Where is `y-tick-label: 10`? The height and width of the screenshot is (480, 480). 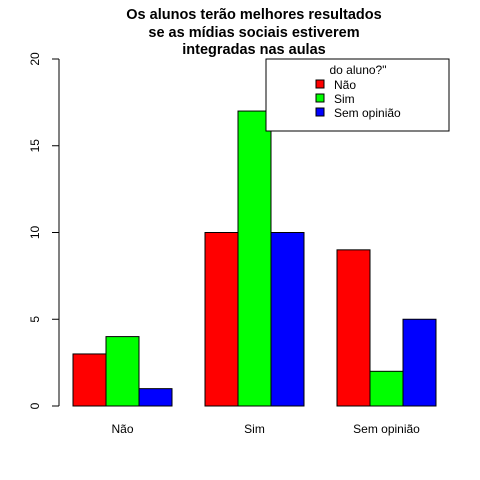
y-tick-label: 10 is located at coordinates (35, 233).